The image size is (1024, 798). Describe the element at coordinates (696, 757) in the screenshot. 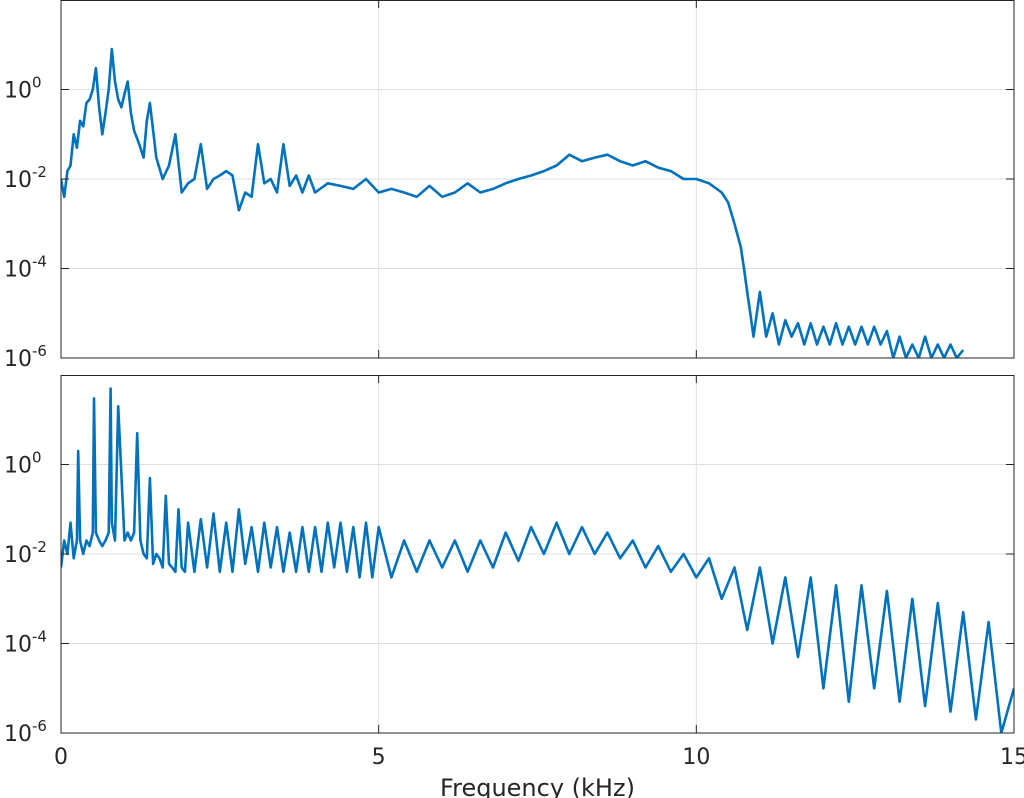

I see `x-tick-label: 10` at that location.